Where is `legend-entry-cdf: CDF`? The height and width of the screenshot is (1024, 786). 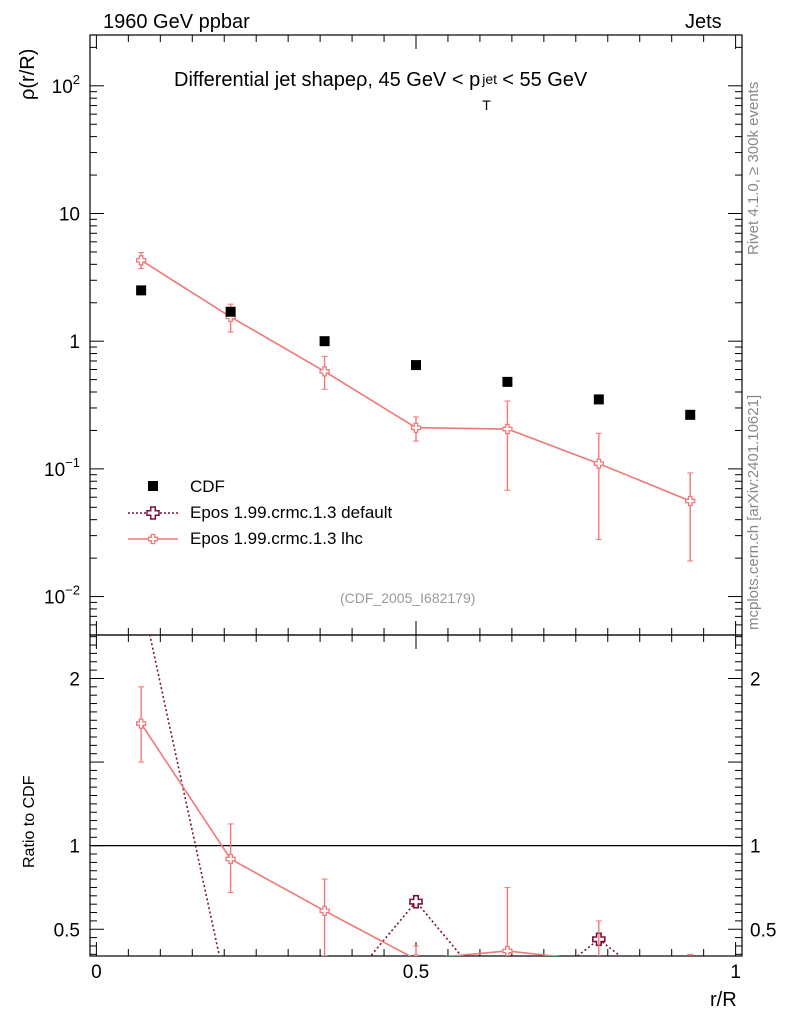
legend-entry-cdf: CDF is located at coordinates (207, 486).